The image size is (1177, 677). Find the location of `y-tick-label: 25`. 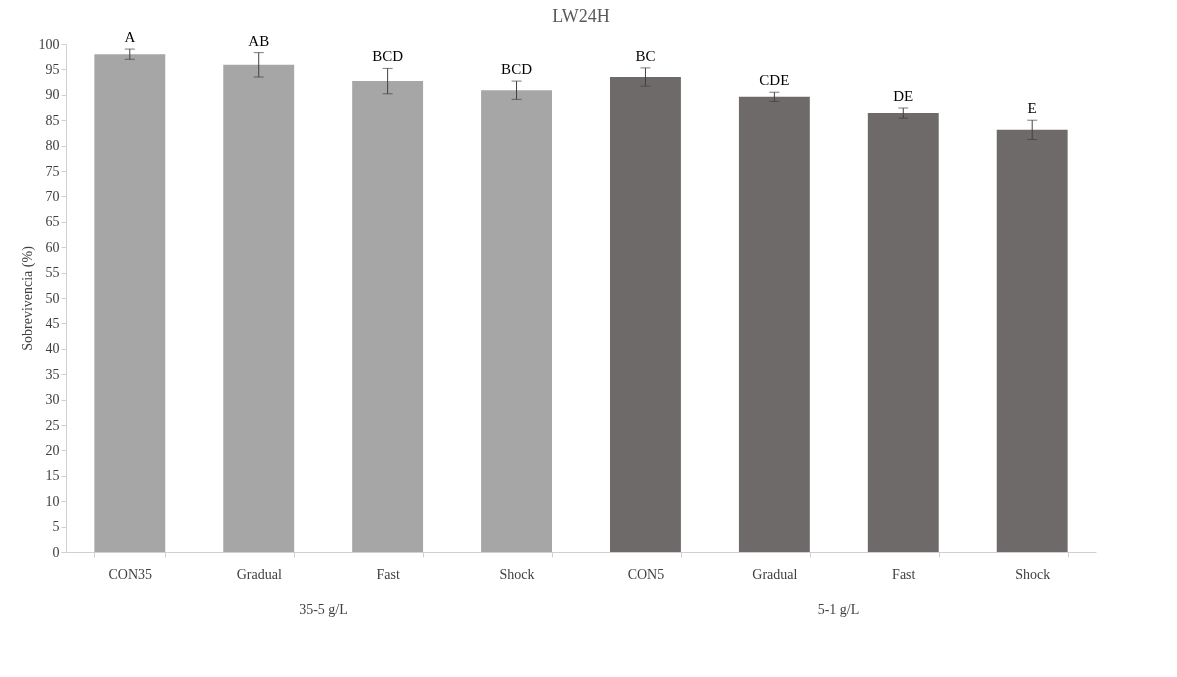

y-tick-label: 25 is located at coordinates (52, 425).